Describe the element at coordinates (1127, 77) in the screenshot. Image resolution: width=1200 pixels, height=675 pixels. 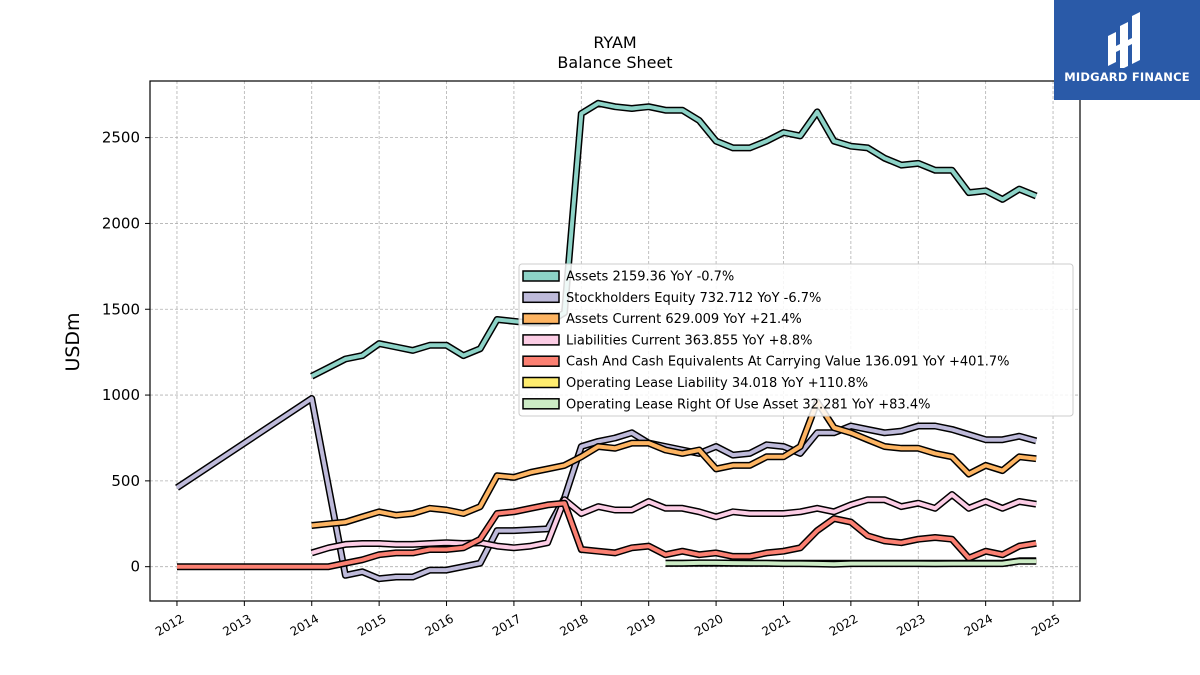
I see `logo-text: MIDGARD FINANCE` at that location.